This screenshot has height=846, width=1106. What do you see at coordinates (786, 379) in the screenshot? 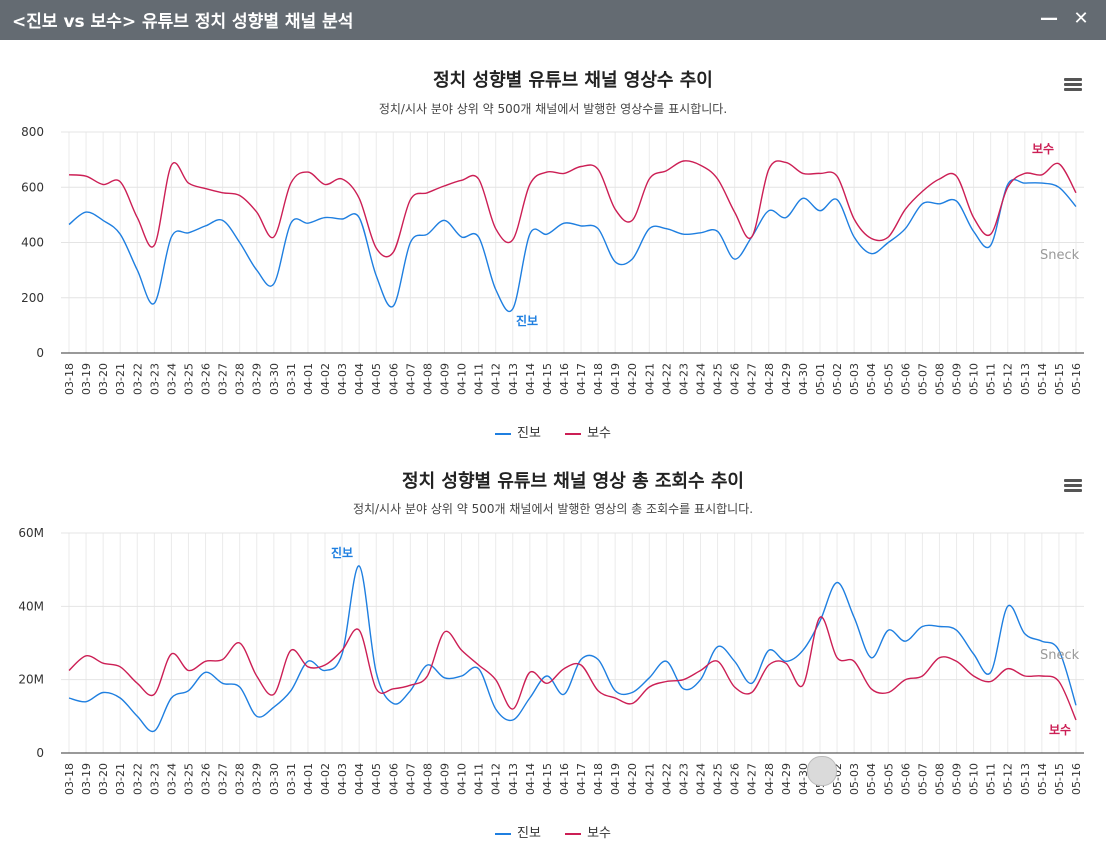
I see `x-tick-label: 04-29` at bounding box center [786, 379].